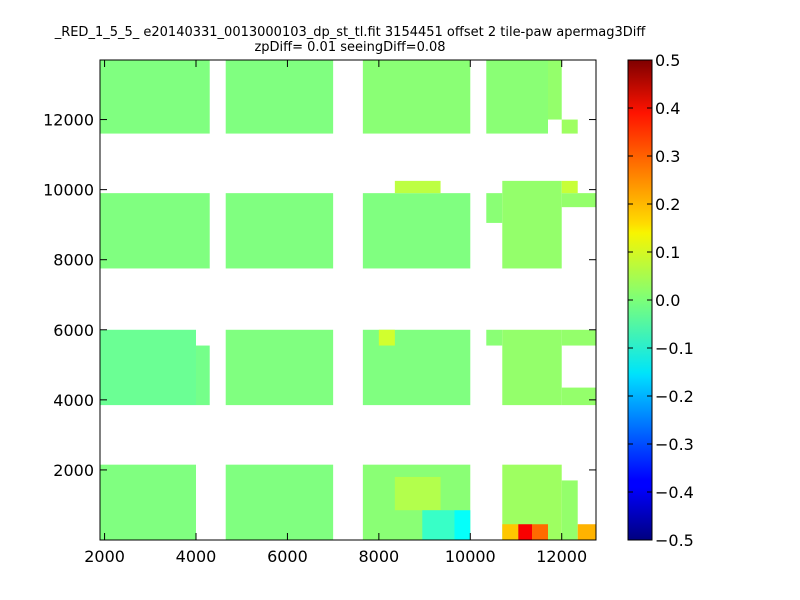  Describe the element at coordinates (470, 556) in the screenshot. I see `x-tick-label: 10000` at that location.